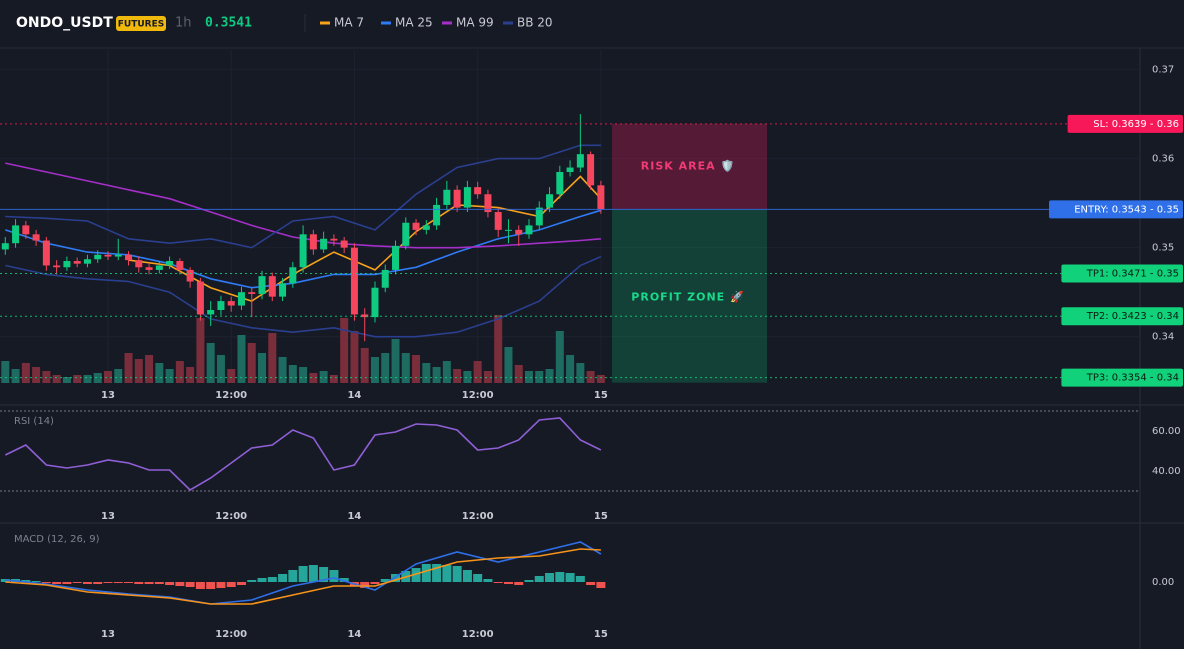 The image size is (1184, 649). I want to click on ma-line, so click(303, 196).